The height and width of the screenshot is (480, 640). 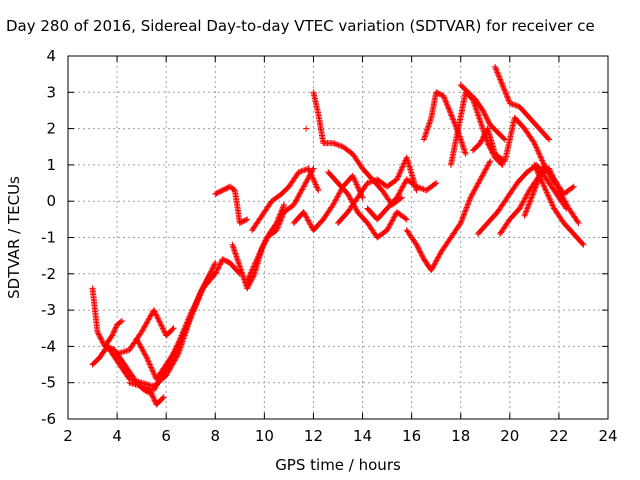 What do you see at coordinates (264, 436) in the screenshot?
I see `x-tick-label: 10` at bounding box center [264, 436].